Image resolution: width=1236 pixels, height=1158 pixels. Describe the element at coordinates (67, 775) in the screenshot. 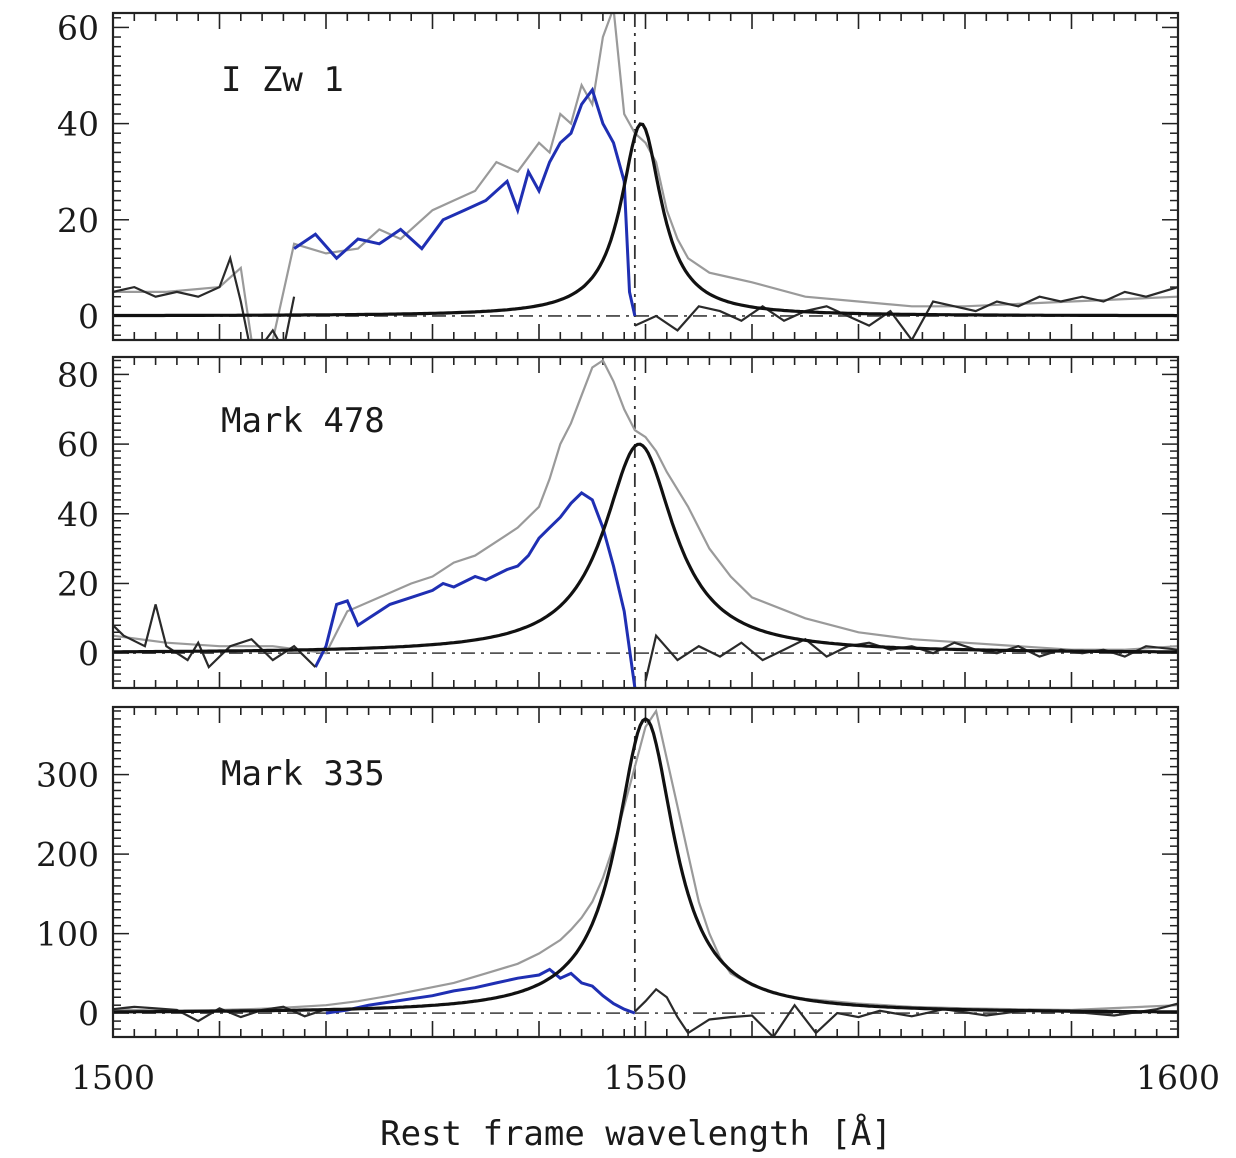

I see `y-tick-label: 300` at that location.